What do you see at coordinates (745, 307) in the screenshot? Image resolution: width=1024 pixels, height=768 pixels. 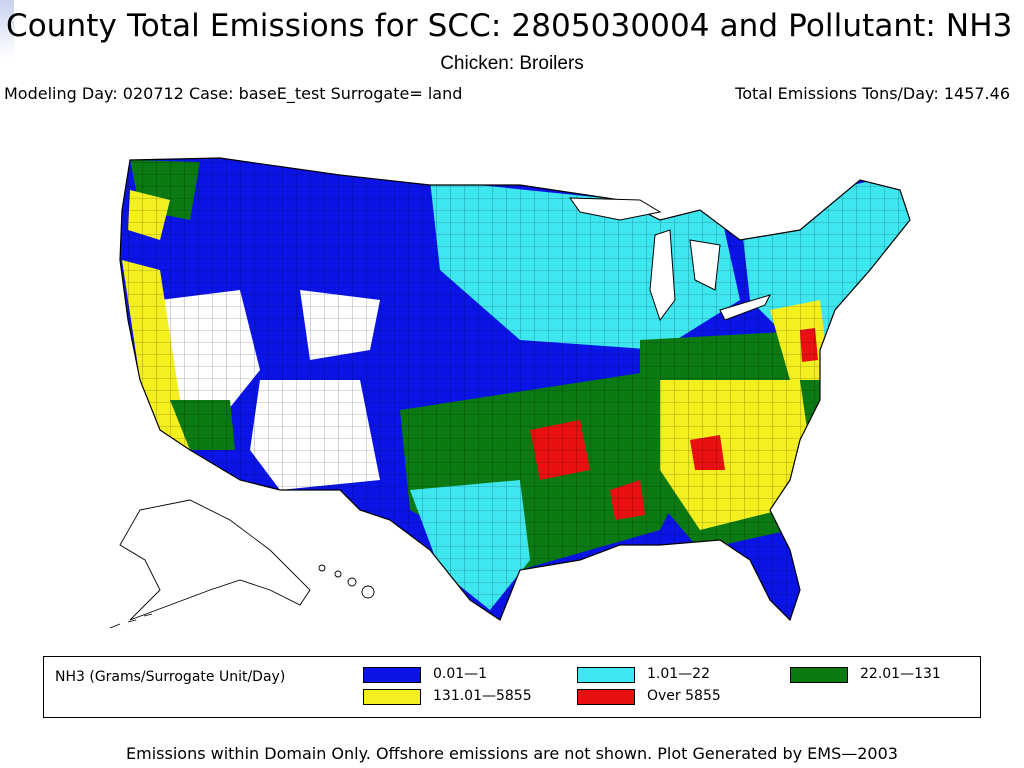 I see `lake-erie` at bounding box center [745, 307].